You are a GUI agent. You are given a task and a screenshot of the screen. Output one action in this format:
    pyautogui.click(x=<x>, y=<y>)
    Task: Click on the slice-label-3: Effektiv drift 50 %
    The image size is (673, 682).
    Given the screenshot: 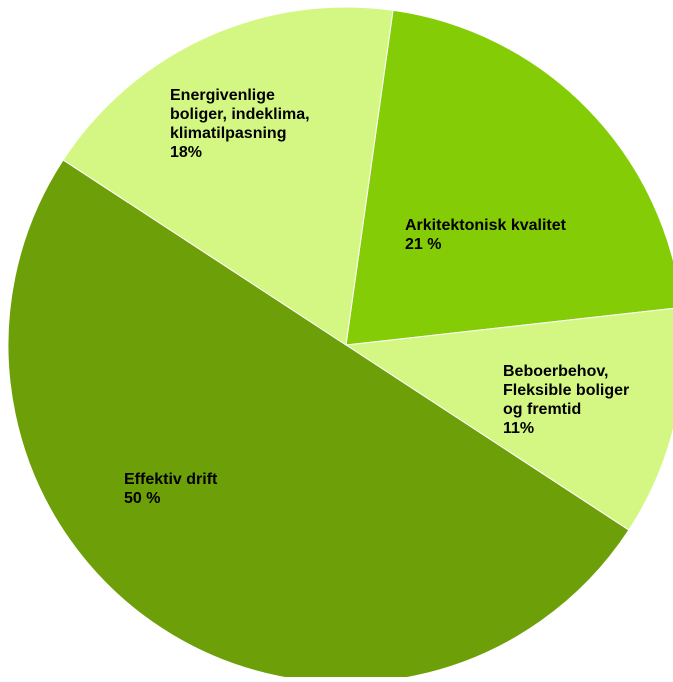 What is the action you would take?
    pyautogui.click(x=171, y=489)
    